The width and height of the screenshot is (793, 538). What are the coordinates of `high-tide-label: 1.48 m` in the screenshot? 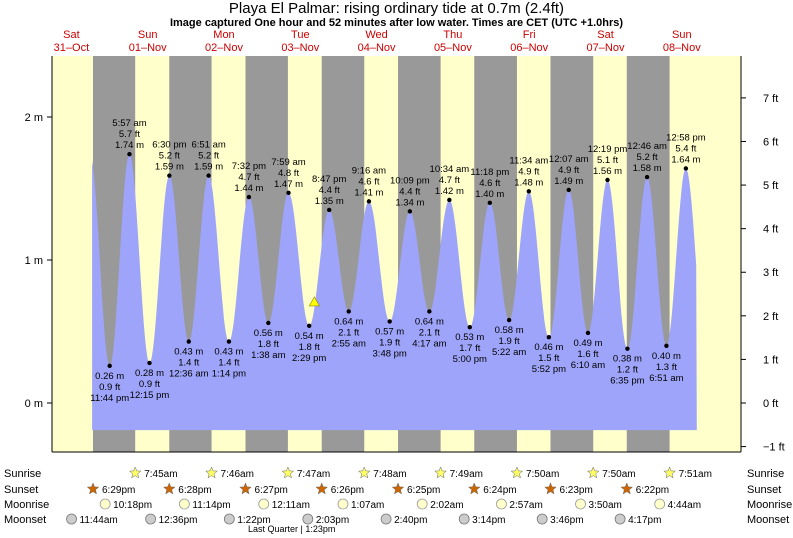 It's located at (528, 182).